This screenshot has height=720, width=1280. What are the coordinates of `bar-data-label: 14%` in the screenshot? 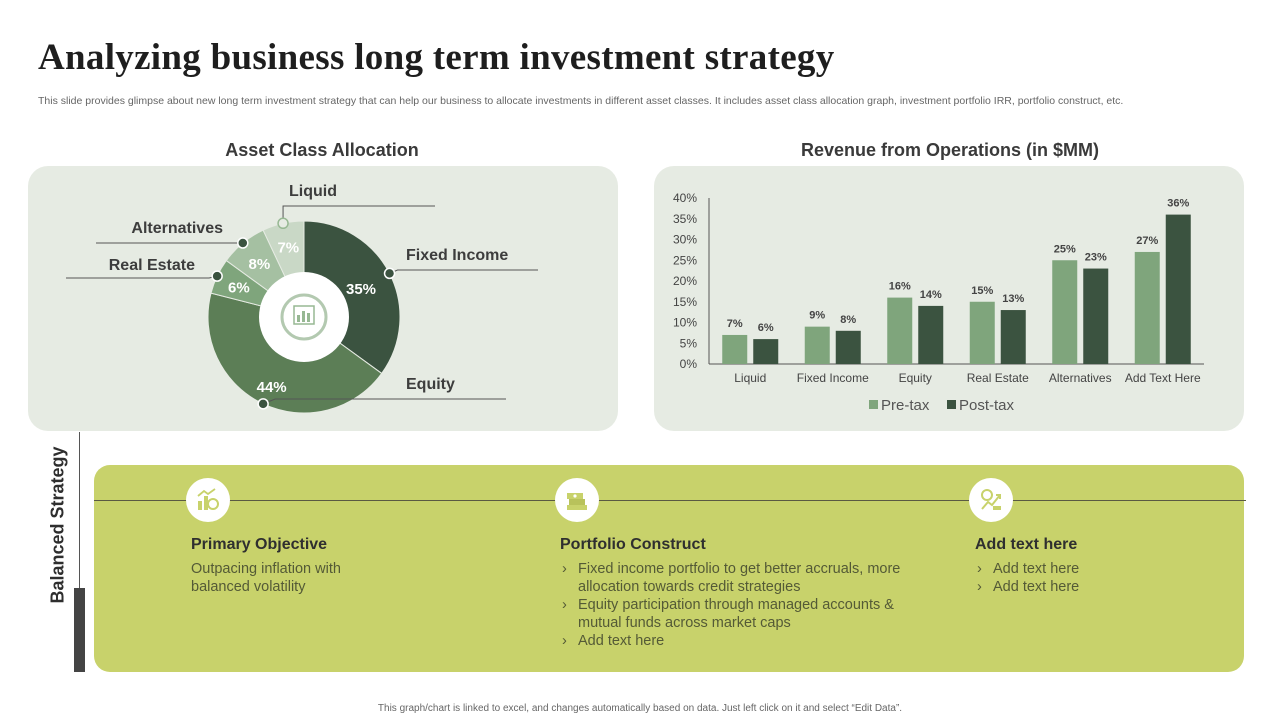 It's located at (931, 295).